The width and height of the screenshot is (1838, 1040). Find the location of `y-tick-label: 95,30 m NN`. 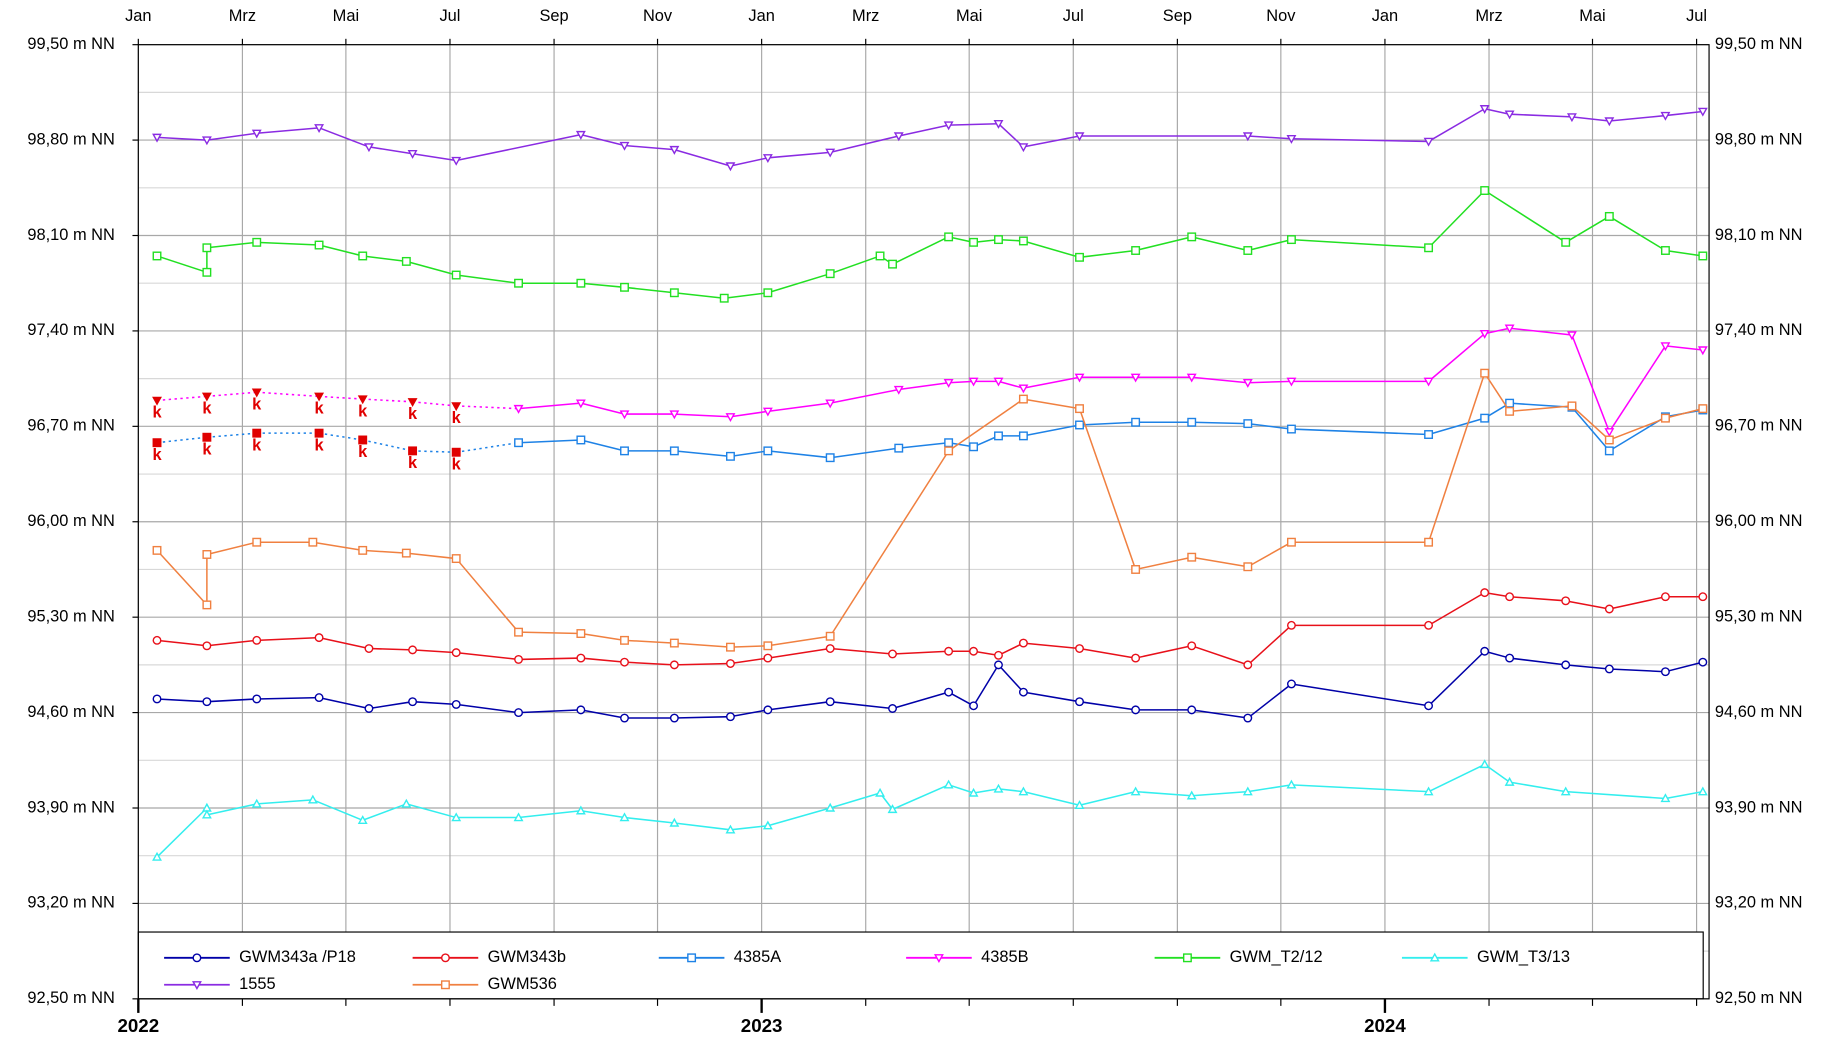

y-tick-label: 95,30 m NN is located at coordinates (71, 617).